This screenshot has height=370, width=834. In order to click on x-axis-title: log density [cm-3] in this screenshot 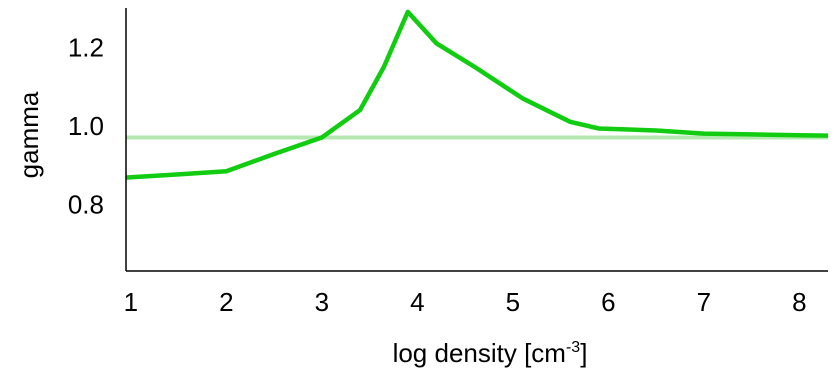, I will do `click(490, 353)`.